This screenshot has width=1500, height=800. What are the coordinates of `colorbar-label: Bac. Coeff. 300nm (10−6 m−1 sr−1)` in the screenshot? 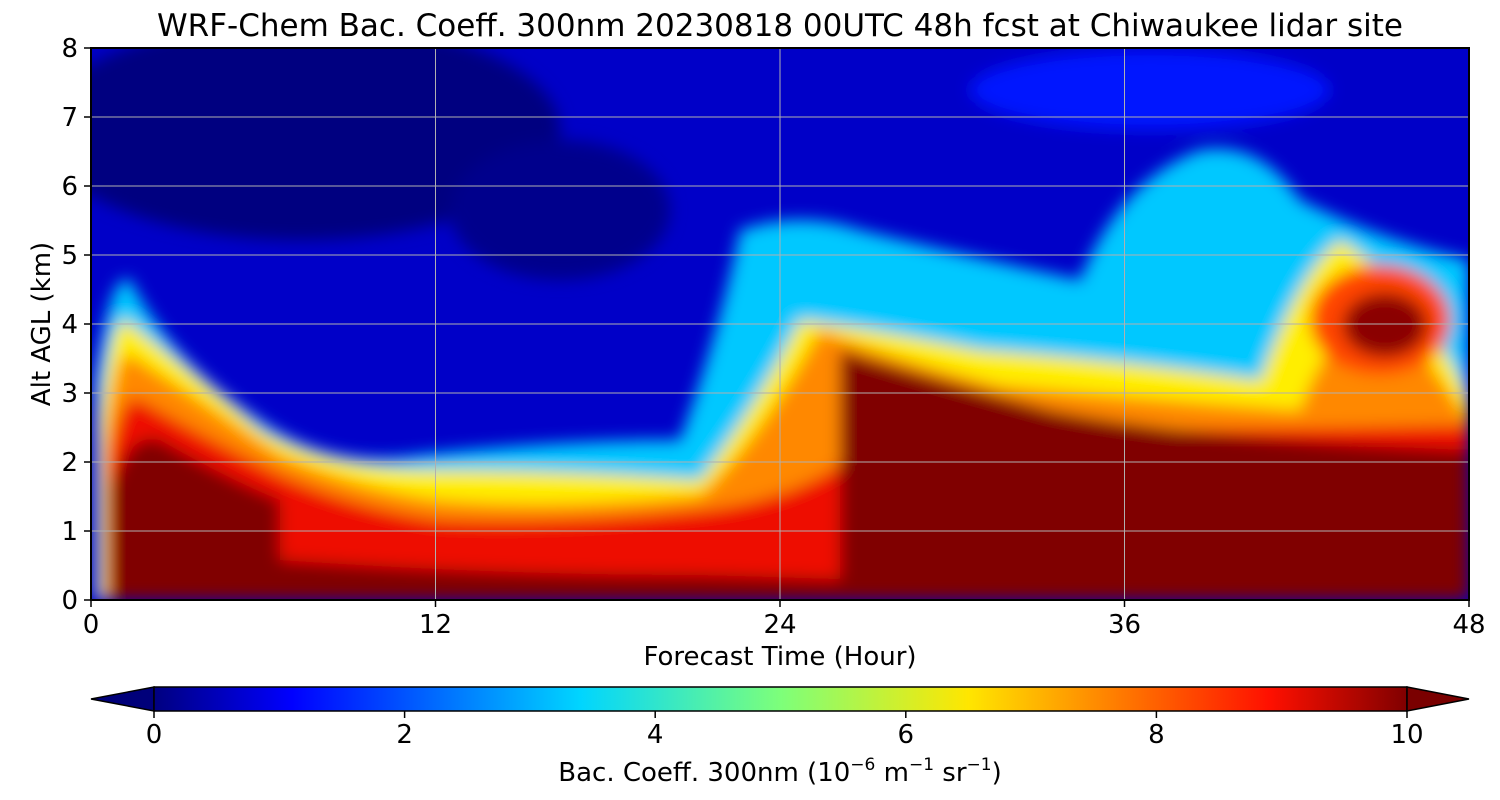 It's located at (779, 771).